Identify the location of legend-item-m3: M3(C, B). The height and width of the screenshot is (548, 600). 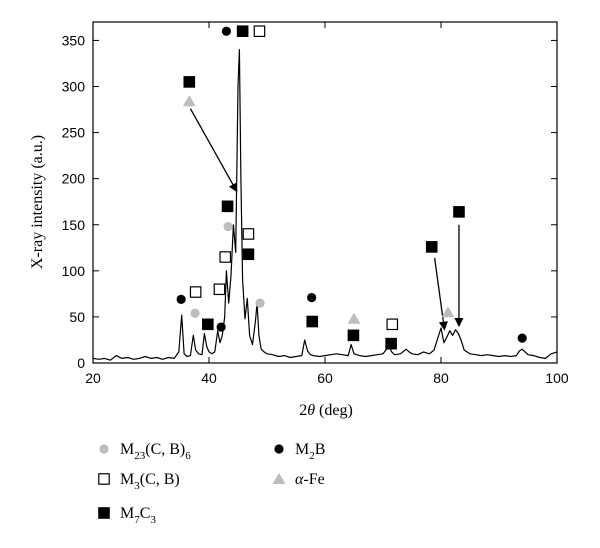
(139, 481).